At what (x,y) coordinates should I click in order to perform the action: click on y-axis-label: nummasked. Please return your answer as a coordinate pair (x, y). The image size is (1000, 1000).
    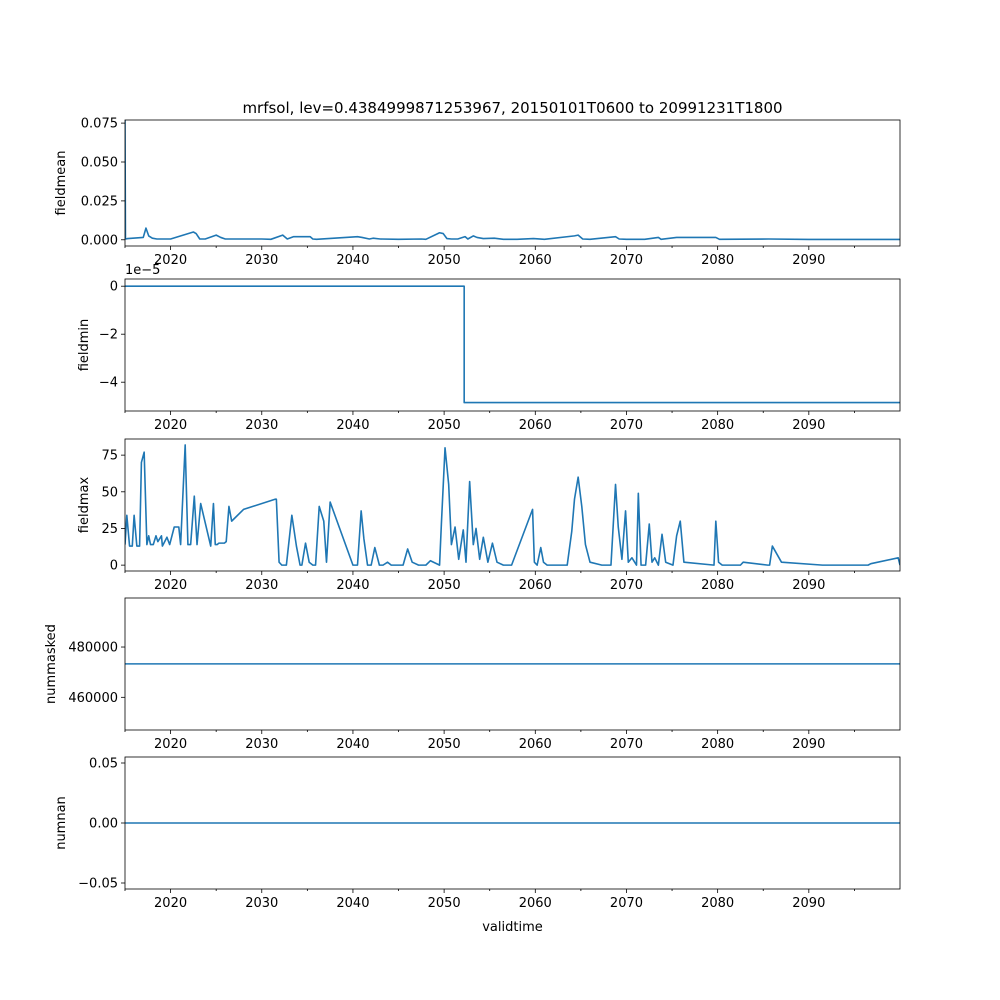
    Looking at the image, I should click on (51, 664).